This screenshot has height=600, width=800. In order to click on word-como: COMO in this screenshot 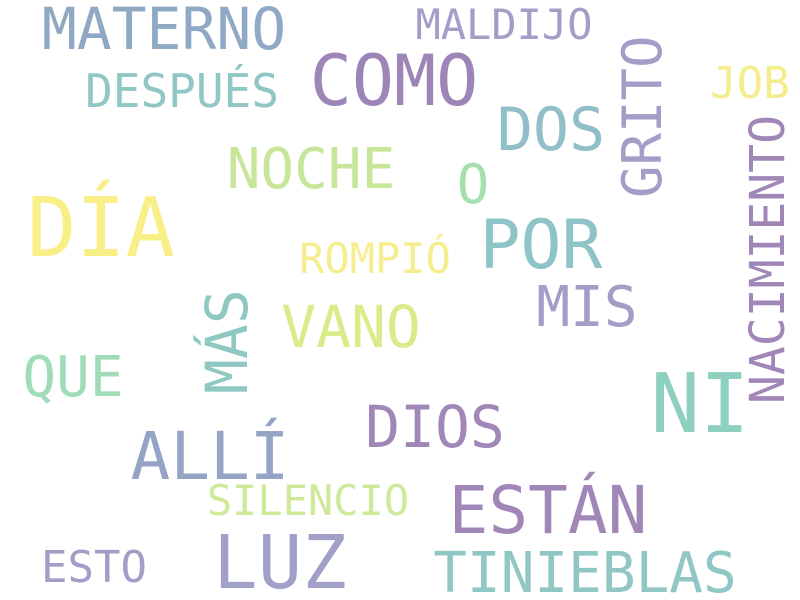, I will do `click(394, 81)`.